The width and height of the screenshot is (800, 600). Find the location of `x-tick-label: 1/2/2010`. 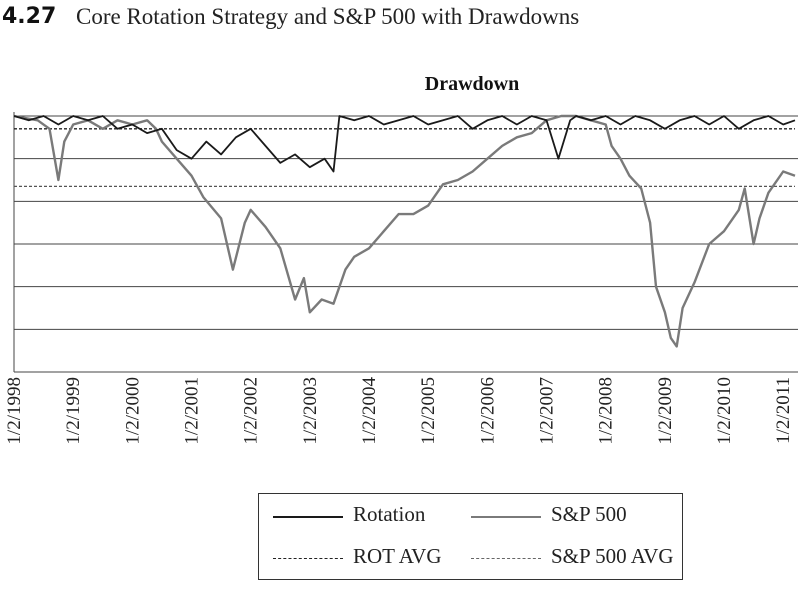

x-tick-label: 1/2/2010 is located at coordinates (724, 411).